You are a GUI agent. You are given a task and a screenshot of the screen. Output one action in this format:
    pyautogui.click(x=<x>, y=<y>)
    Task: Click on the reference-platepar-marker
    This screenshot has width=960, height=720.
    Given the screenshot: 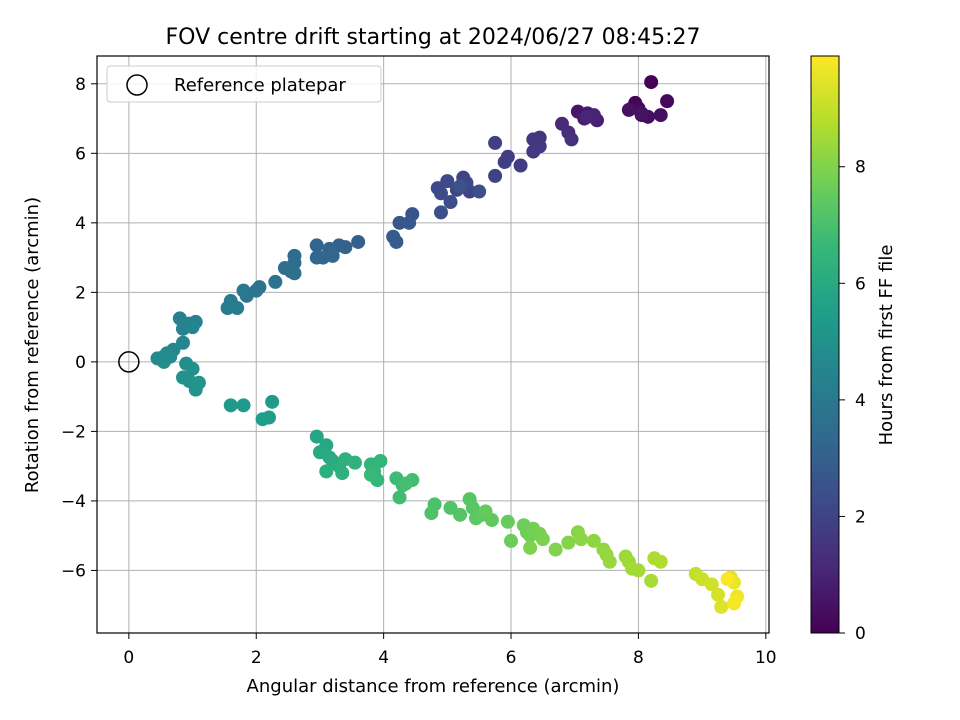 What is the action you would take?
    pyautogui.click(x=129, y=362)
    